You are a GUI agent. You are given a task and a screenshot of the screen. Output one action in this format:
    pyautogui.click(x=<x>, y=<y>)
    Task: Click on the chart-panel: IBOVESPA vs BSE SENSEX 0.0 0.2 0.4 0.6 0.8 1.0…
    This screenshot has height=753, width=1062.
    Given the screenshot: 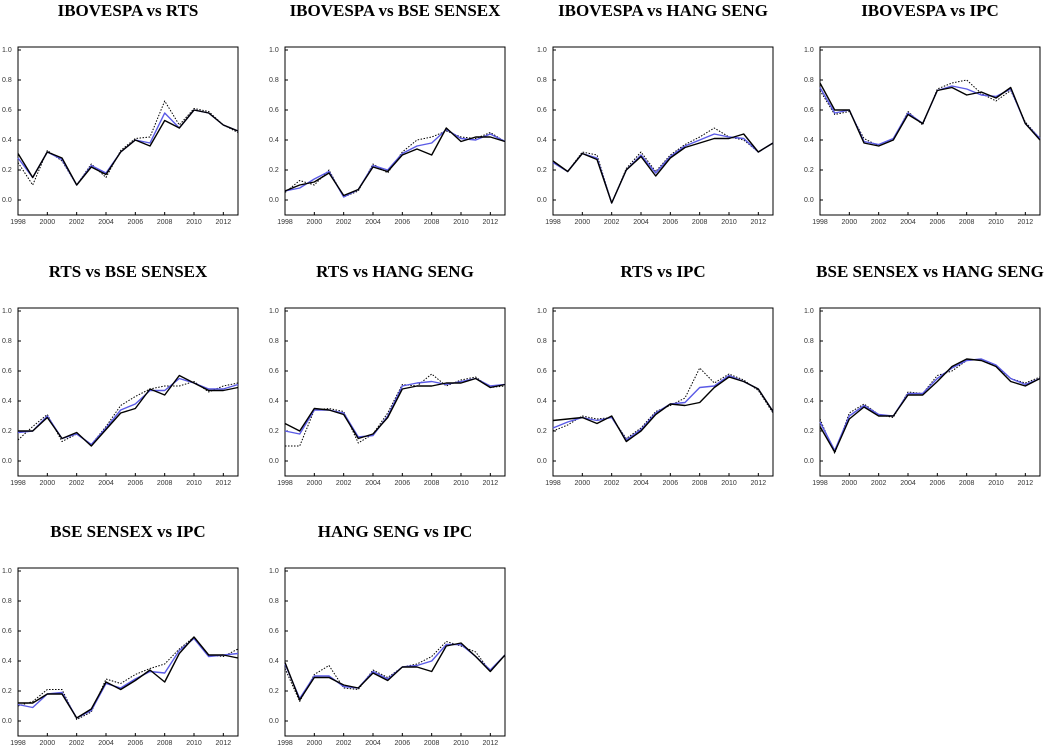 What is the action you would take?
    pyautogui.click(x=387, y=113)
    